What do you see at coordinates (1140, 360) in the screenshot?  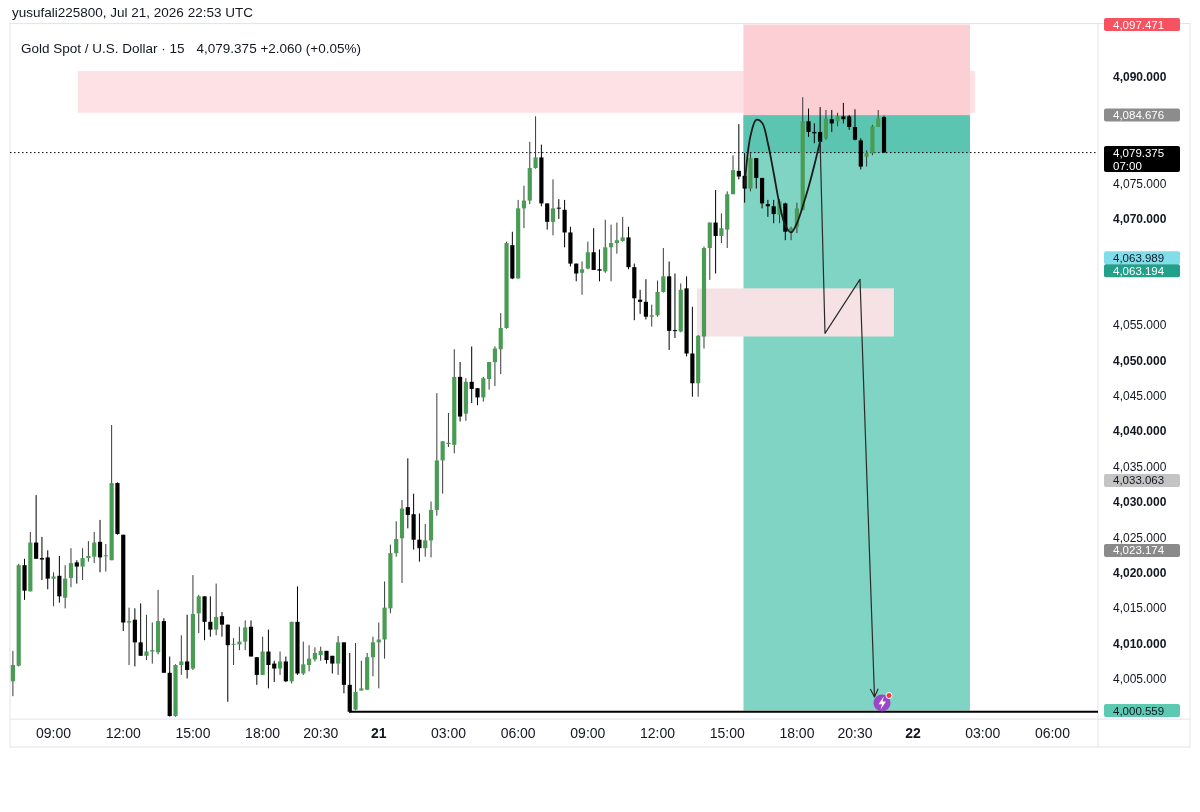 I see `y-tick-label: 4,050.000` at bounding box center [1140, 360].